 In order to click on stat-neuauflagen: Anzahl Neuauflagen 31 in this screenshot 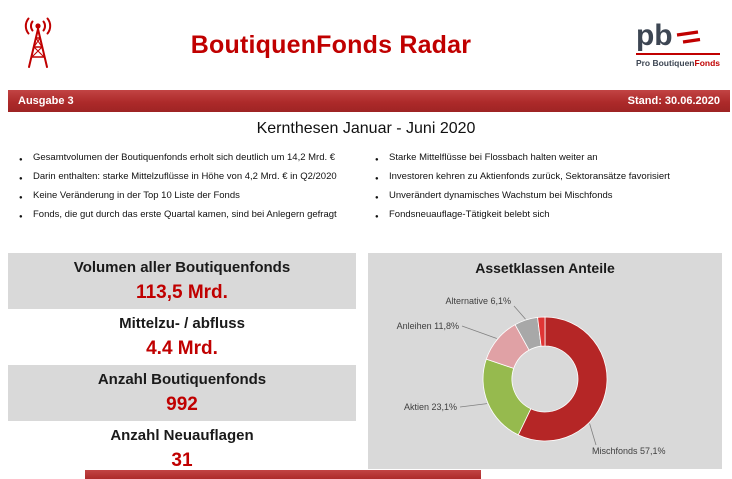, I will do `click(182, 449)`.